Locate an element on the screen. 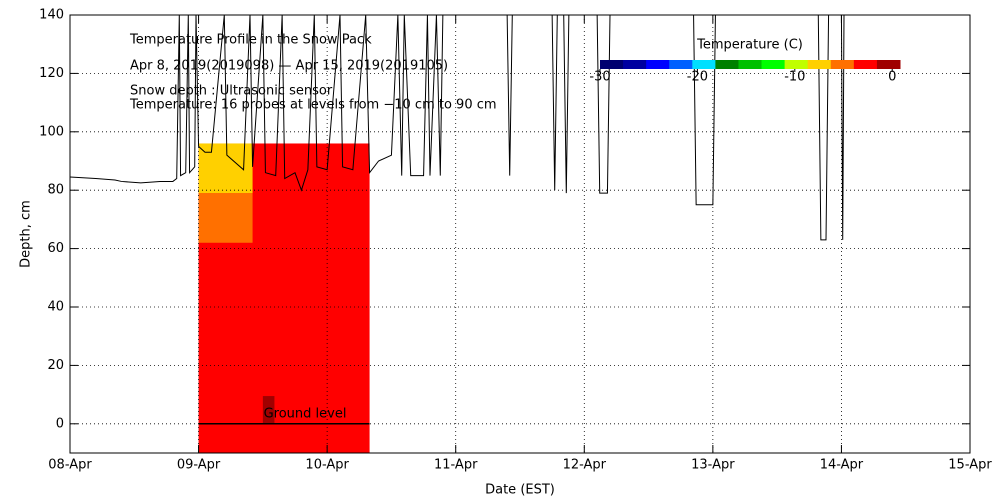  x-tick-label: 14-Apr is located at coordinates (842, 465).